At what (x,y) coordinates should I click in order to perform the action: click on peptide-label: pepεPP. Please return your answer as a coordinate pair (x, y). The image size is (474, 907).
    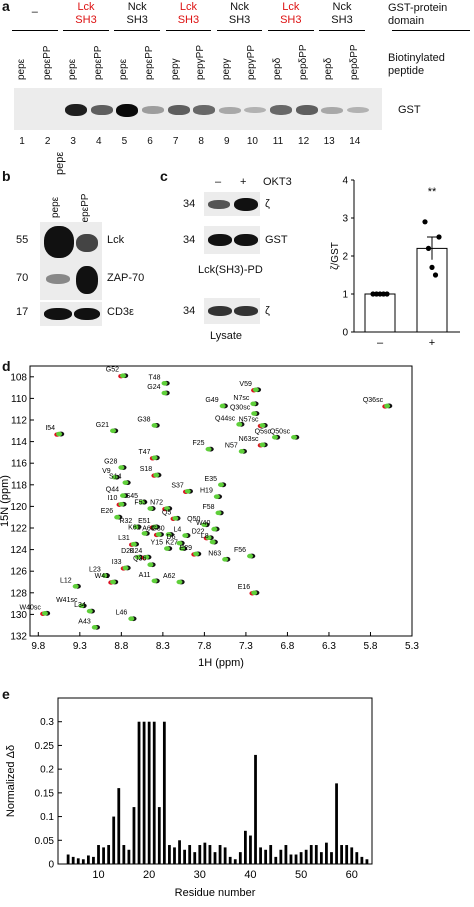
    Looking at the image, I should click on (47, 62).